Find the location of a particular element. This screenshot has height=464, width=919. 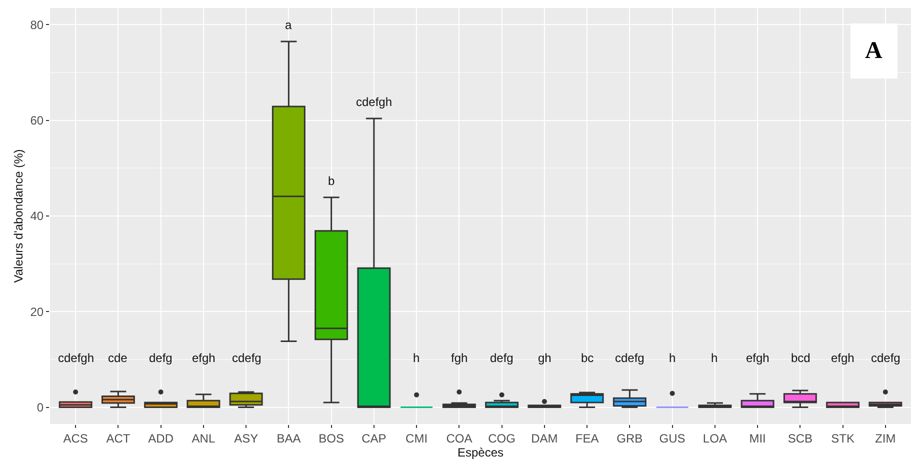

x-tick-label: ASY is located at coordinates (246, 438).